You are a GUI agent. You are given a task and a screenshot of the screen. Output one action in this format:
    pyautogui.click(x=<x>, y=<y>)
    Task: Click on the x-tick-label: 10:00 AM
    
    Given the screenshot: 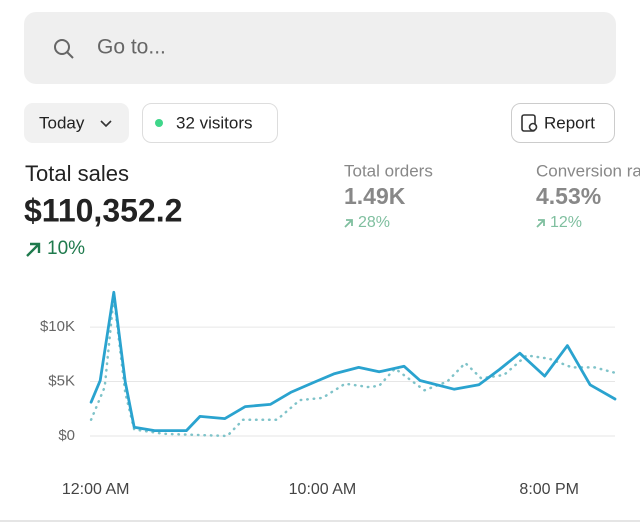 What is the action you would take?
    pyautogui.click(x=323, y=489)
    